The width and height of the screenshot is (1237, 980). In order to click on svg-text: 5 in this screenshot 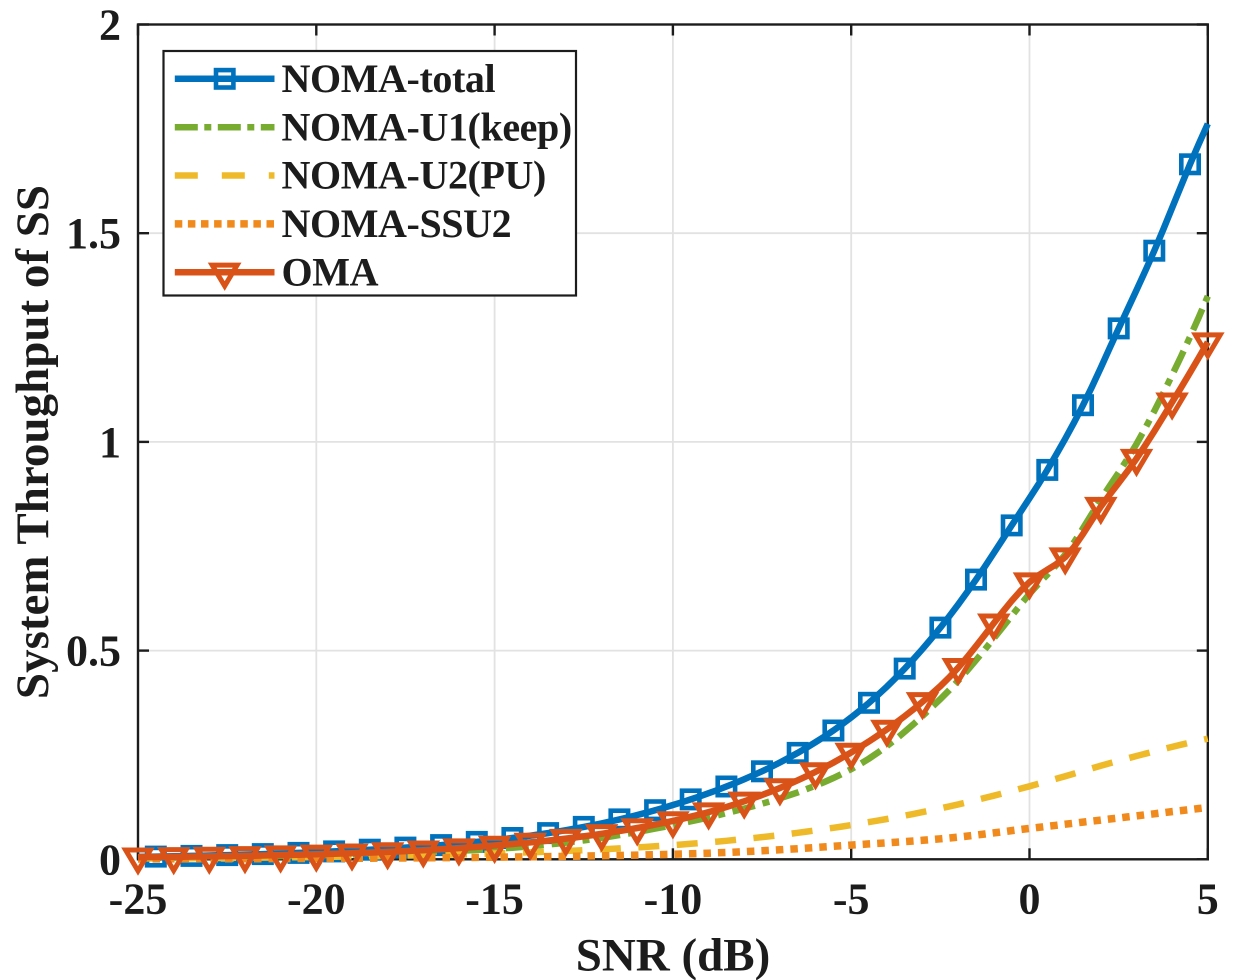, I will do `click(1208, 899)`.